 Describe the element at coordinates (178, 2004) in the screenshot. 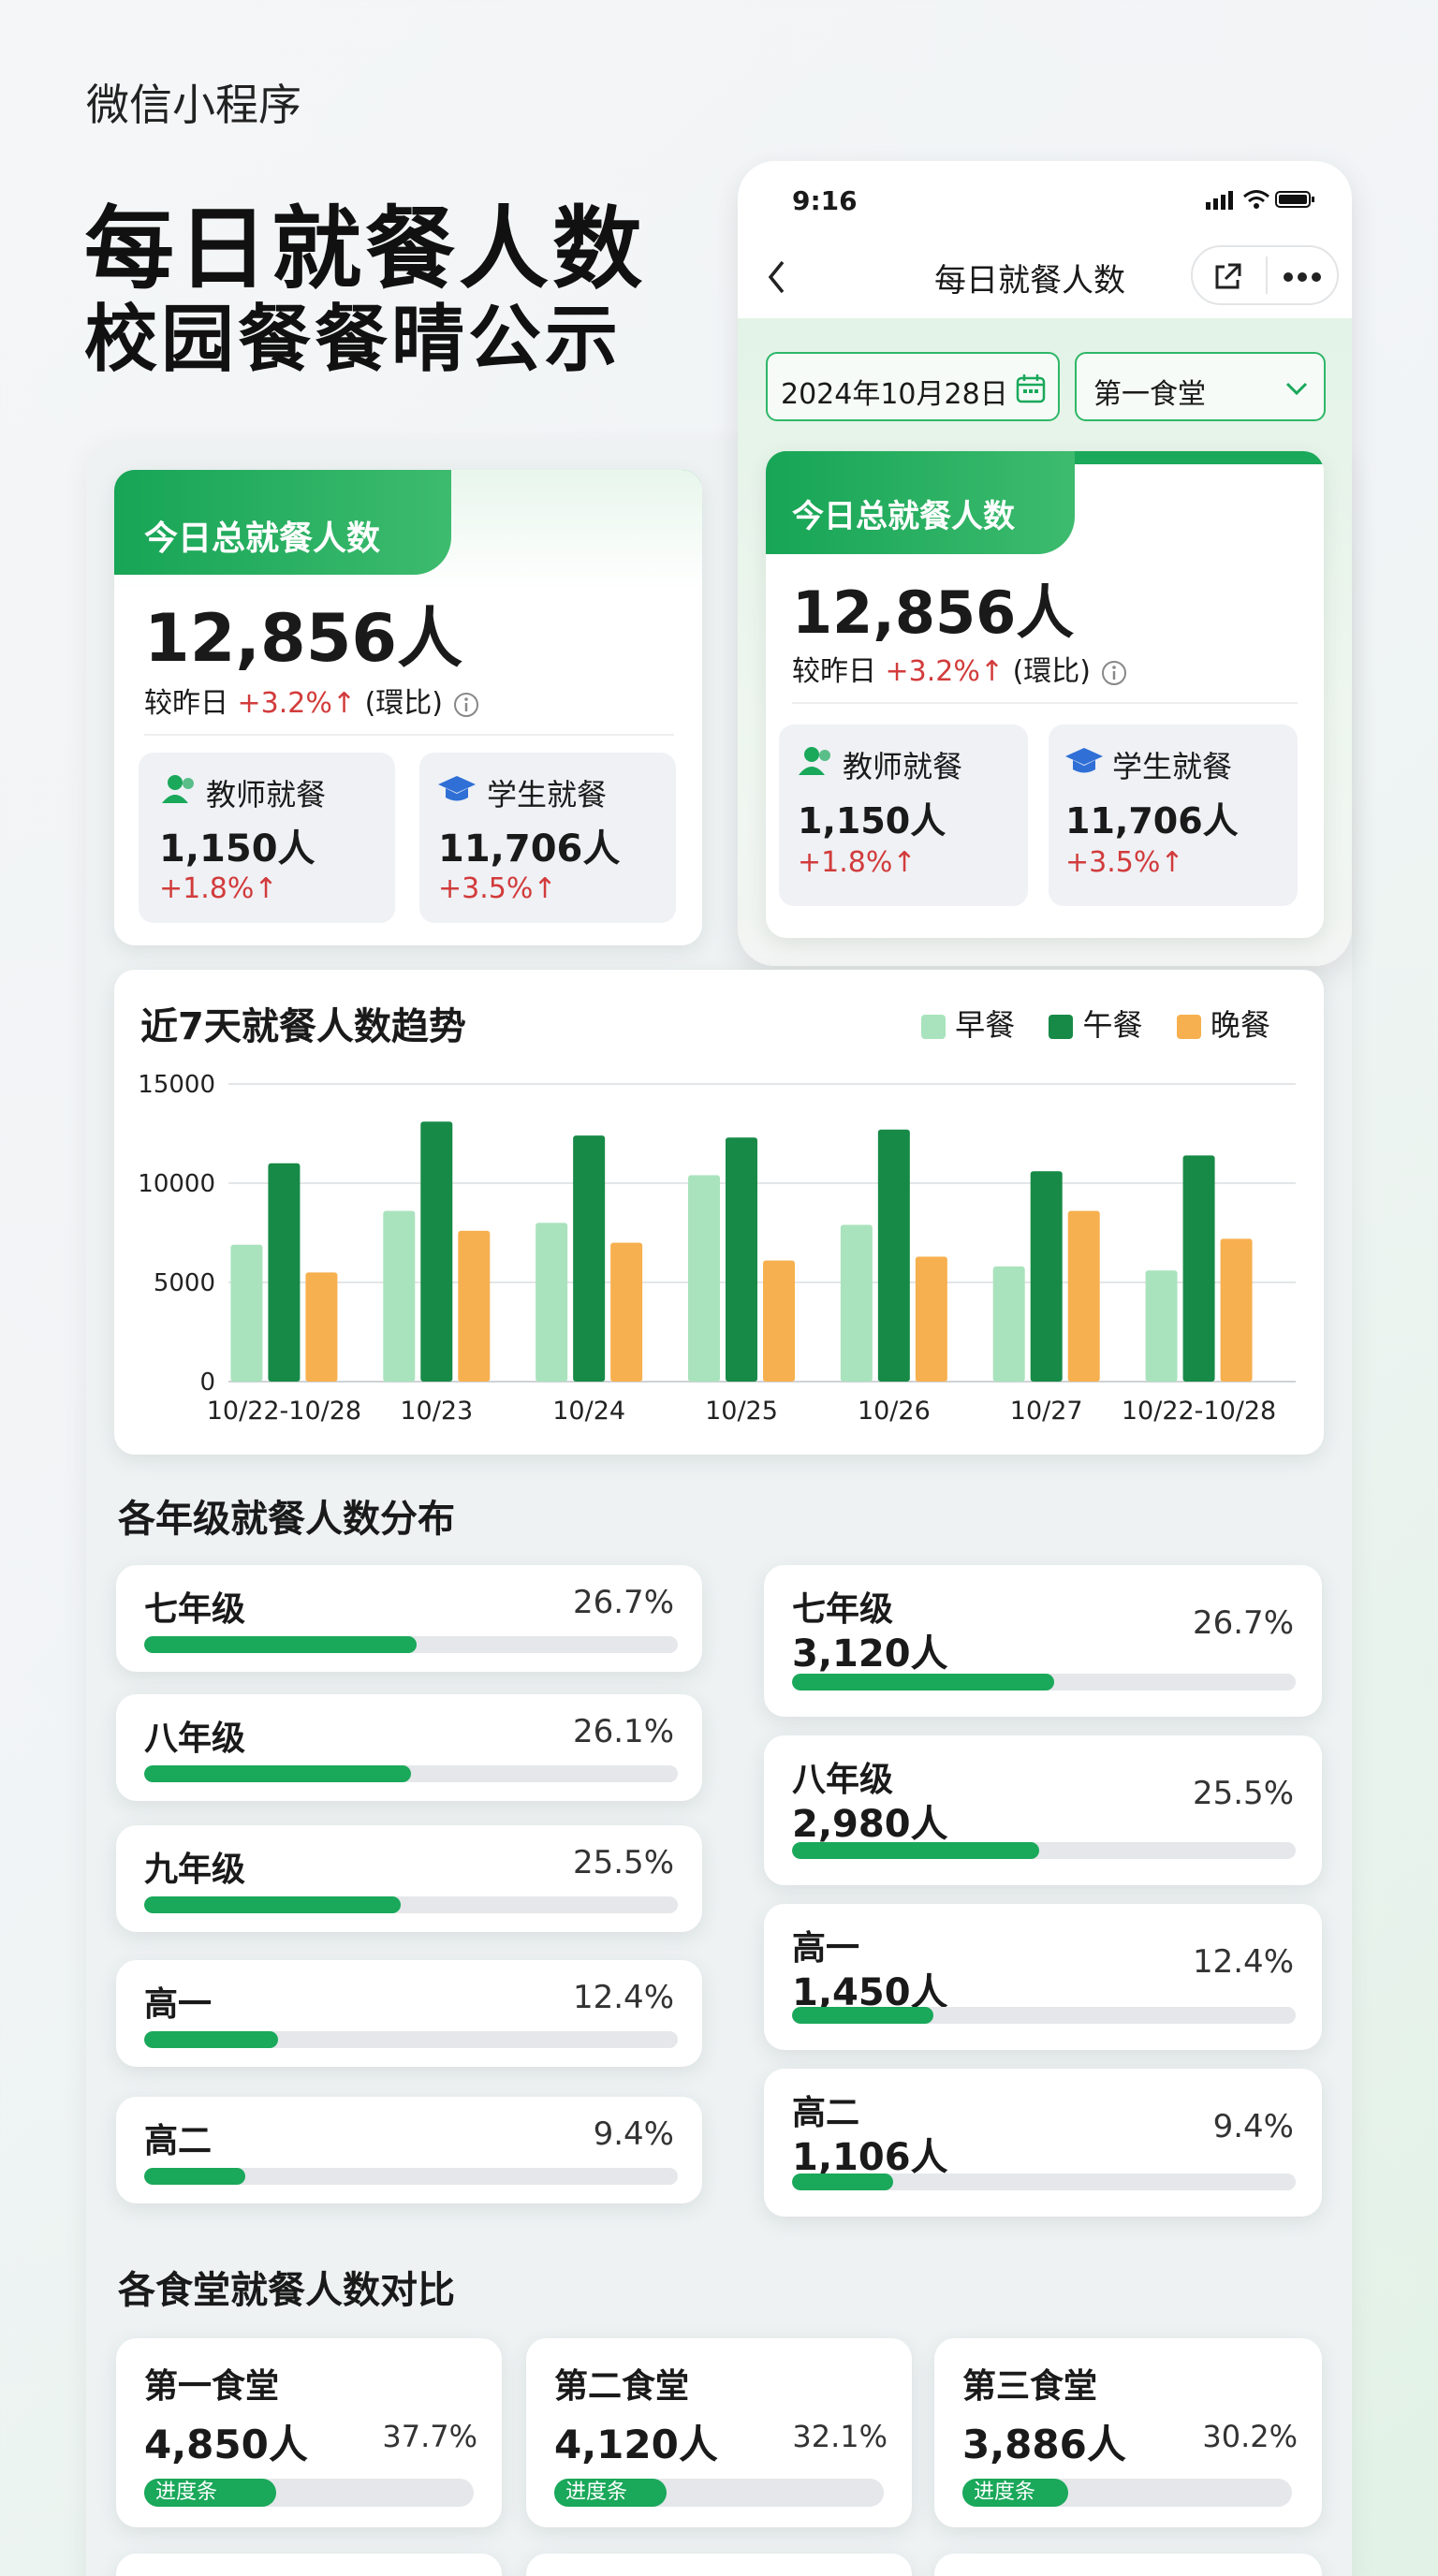

I see `grade-name: 高一` at that location.